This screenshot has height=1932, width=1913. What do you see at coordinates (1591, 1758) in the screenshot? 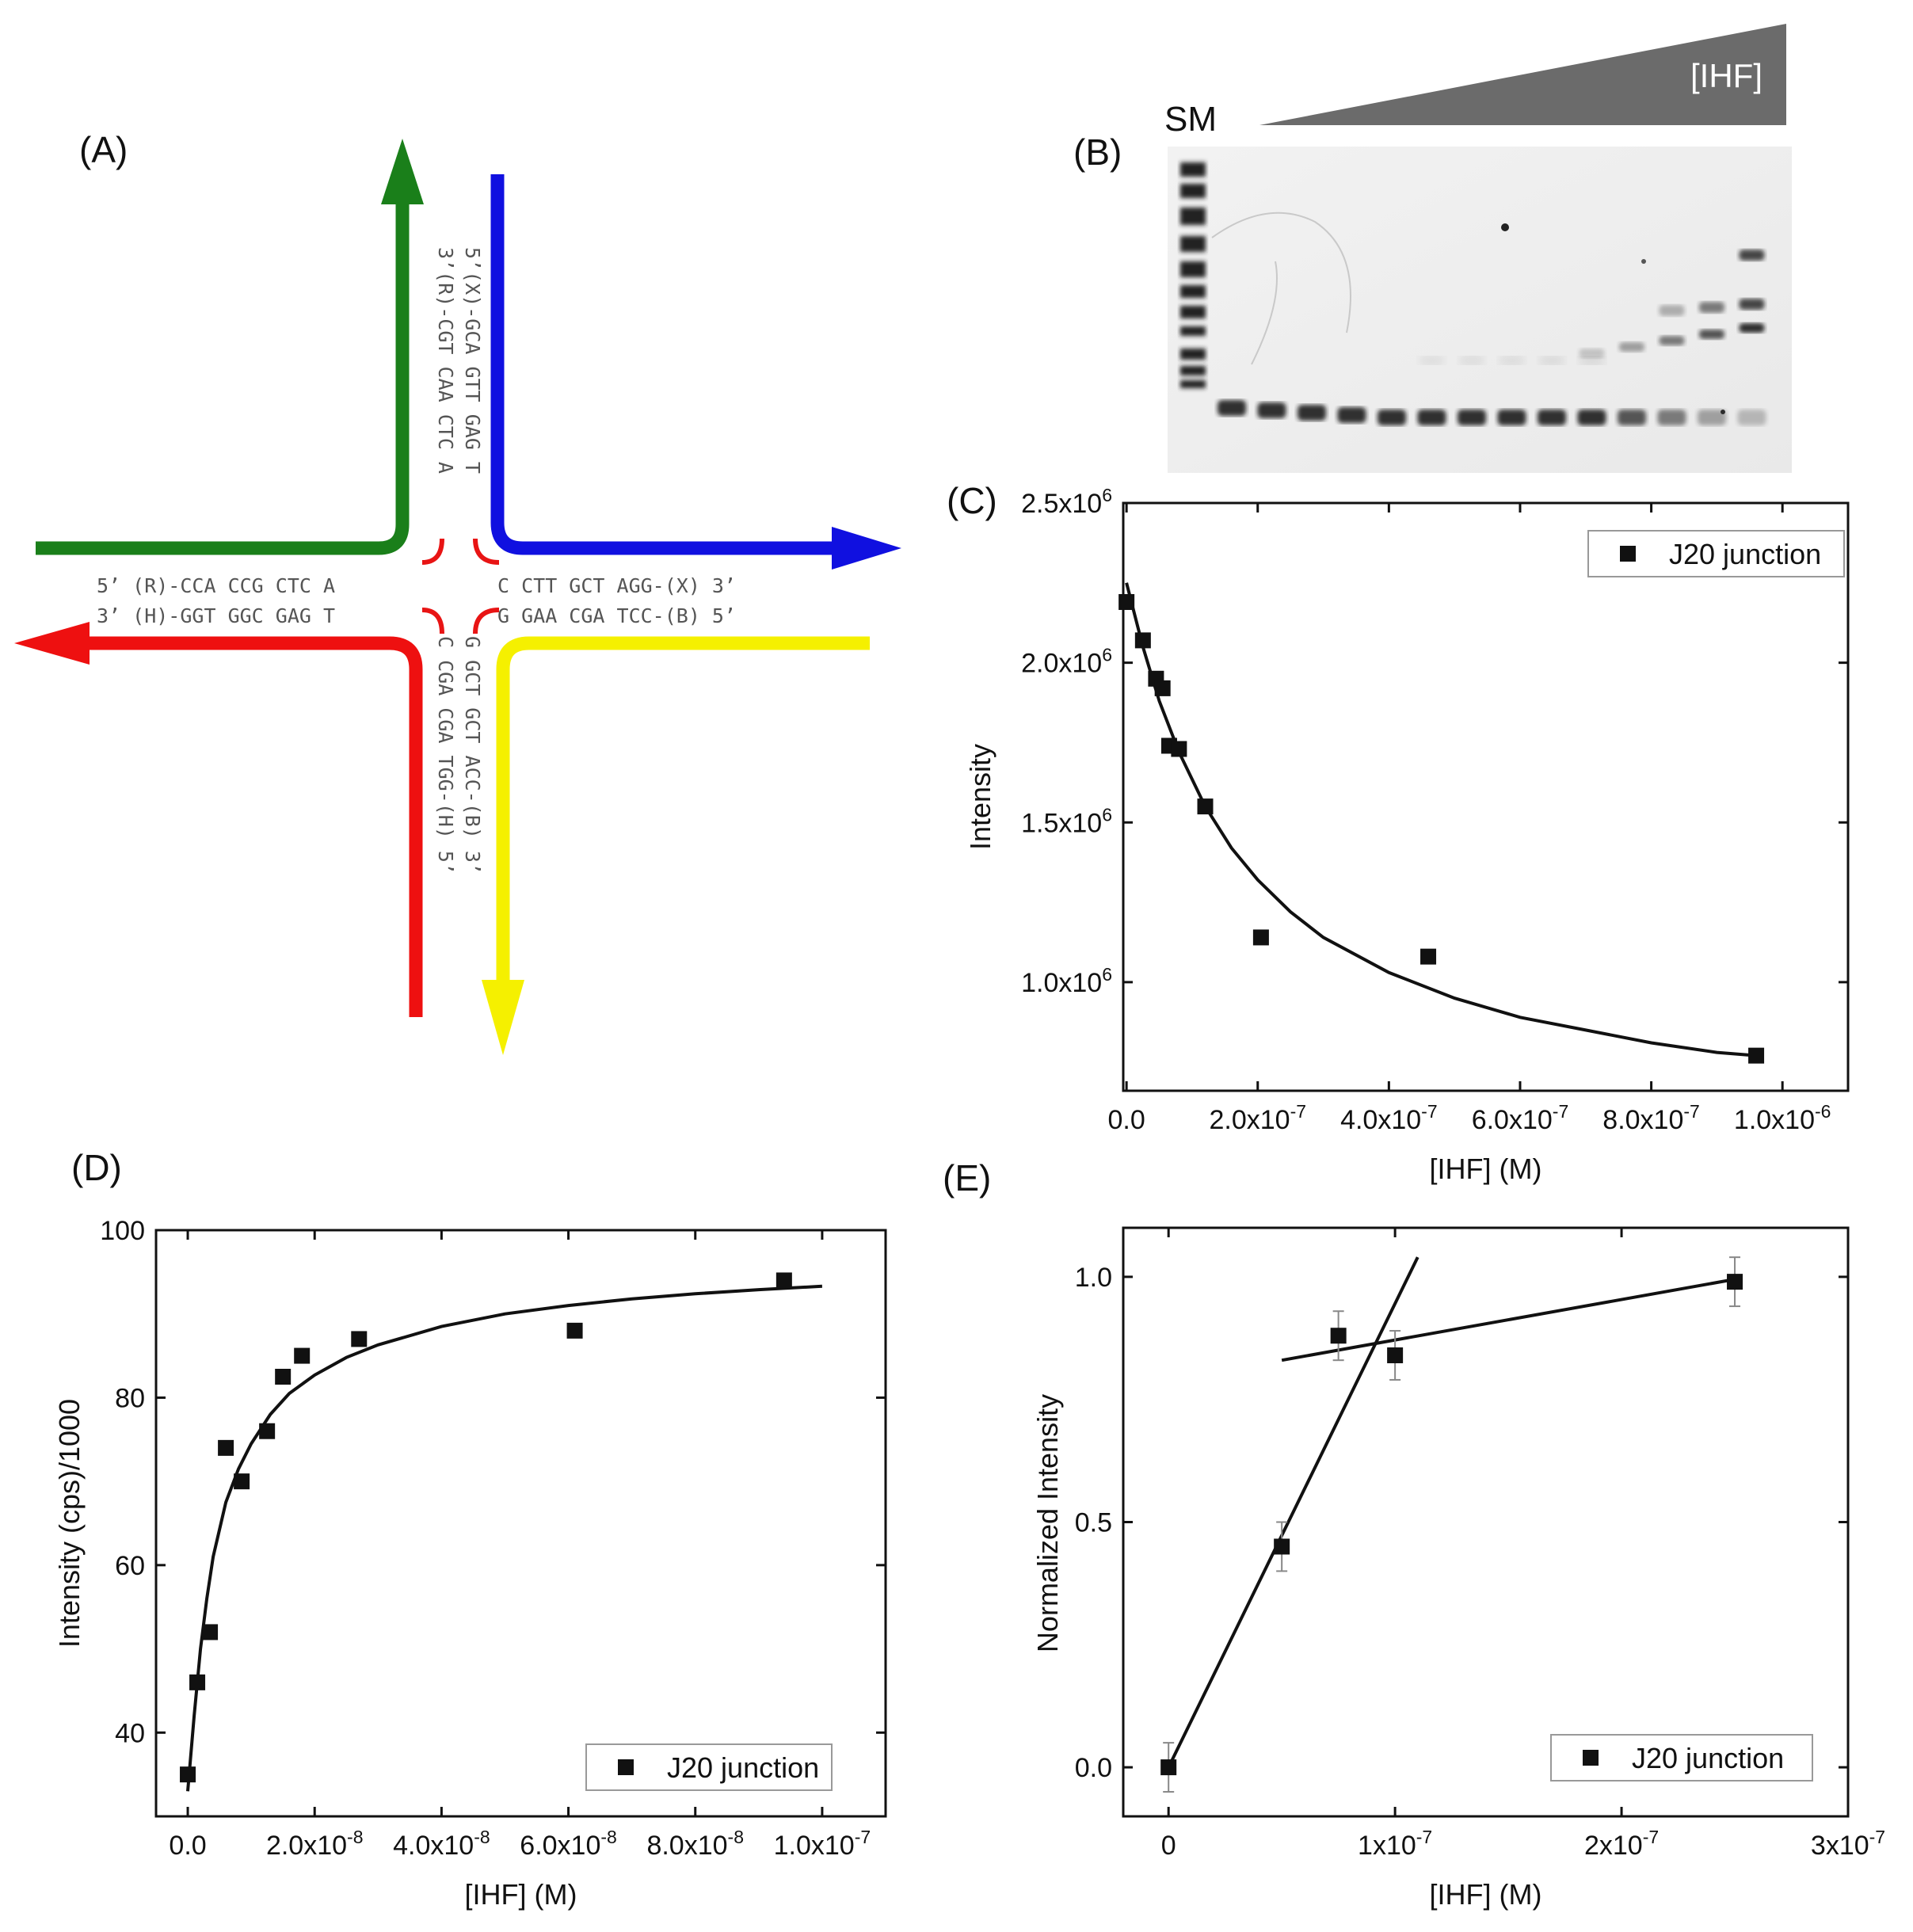
I see `legend-marker` at bounding box center [1591, 1758].